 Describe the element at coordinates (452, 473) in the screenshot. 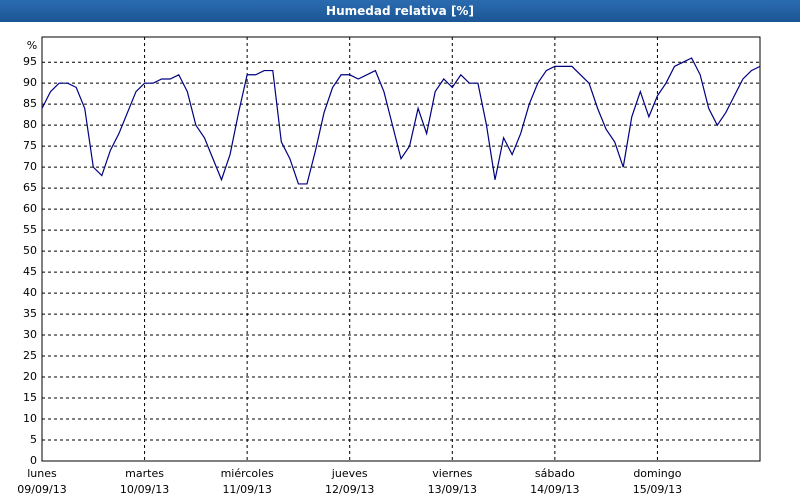

I see `x-tick-label: viernes` at that location.